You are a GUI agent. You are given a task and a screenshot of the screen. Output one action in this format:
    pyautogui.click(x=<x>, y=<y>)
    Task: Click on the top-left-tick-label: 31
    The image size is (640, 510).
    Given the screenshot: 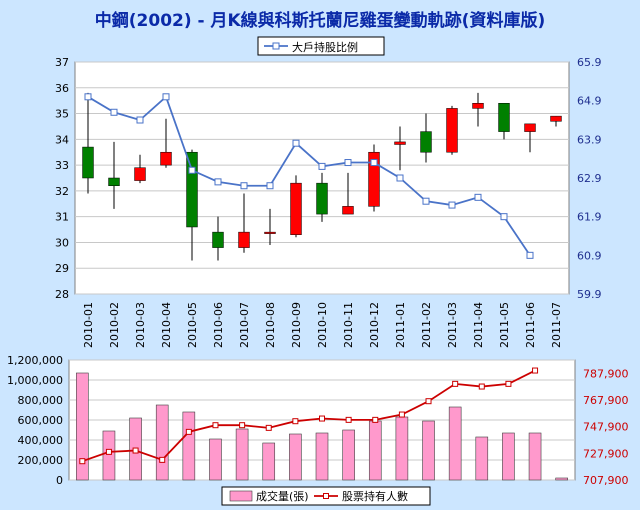 What is the action you would take?
    pyautogui.click(x=62, y=217)
    